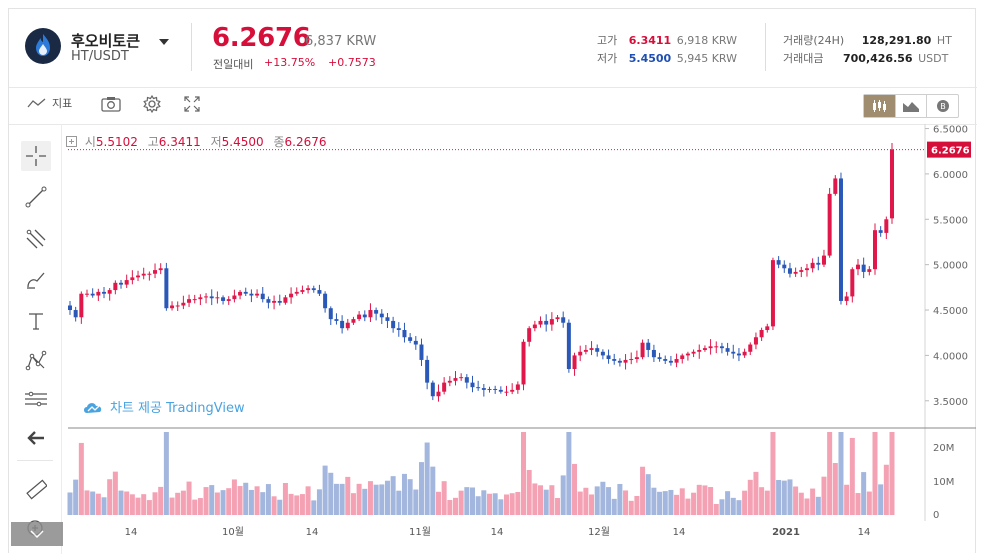 This screenshot has height=554, width=984. Describe the element at coordinates (36, 197) in the screenshot. I see `trendline-tool` at that location.